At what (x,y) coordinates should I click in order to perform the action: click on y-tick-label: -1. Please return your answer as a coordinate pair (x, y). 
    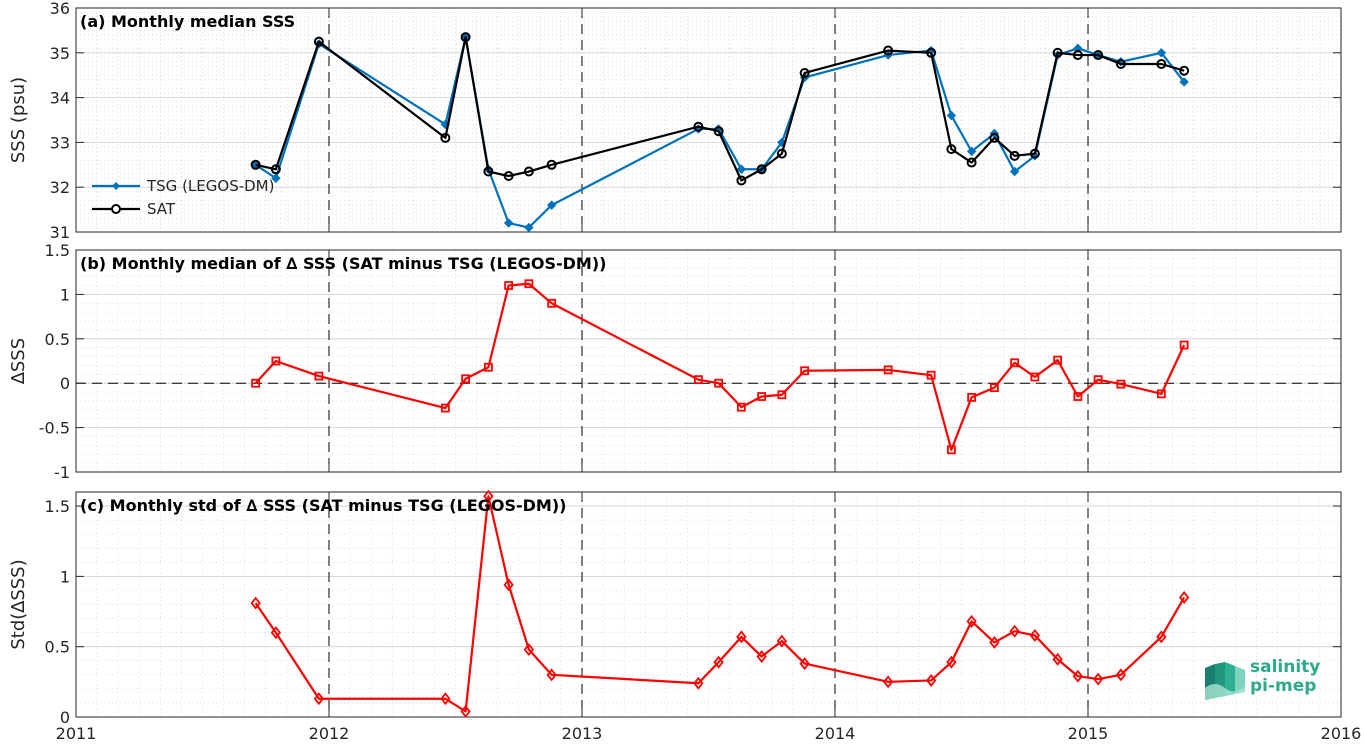
    Looking at the image, I should click on (62, 472).